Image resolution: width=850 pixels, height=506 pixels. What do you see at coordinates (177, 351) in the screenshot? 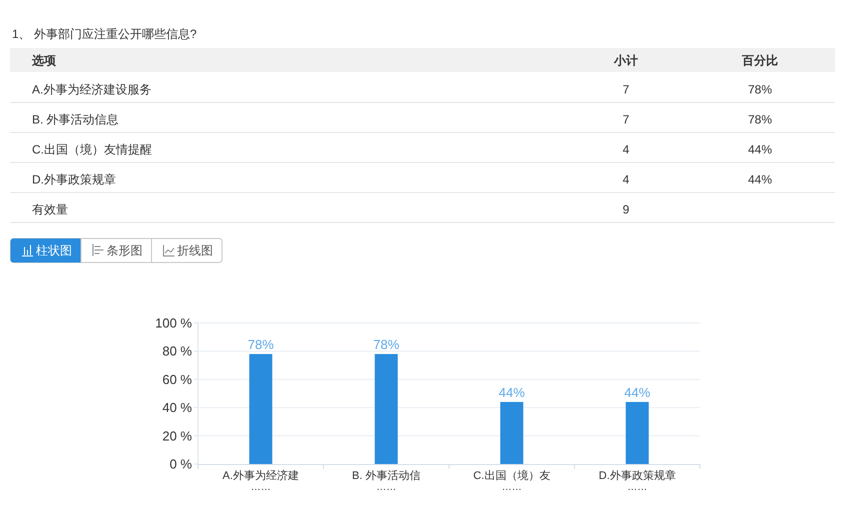
I see `y-tick-label: 80 %` at bounding box center [177, 351].